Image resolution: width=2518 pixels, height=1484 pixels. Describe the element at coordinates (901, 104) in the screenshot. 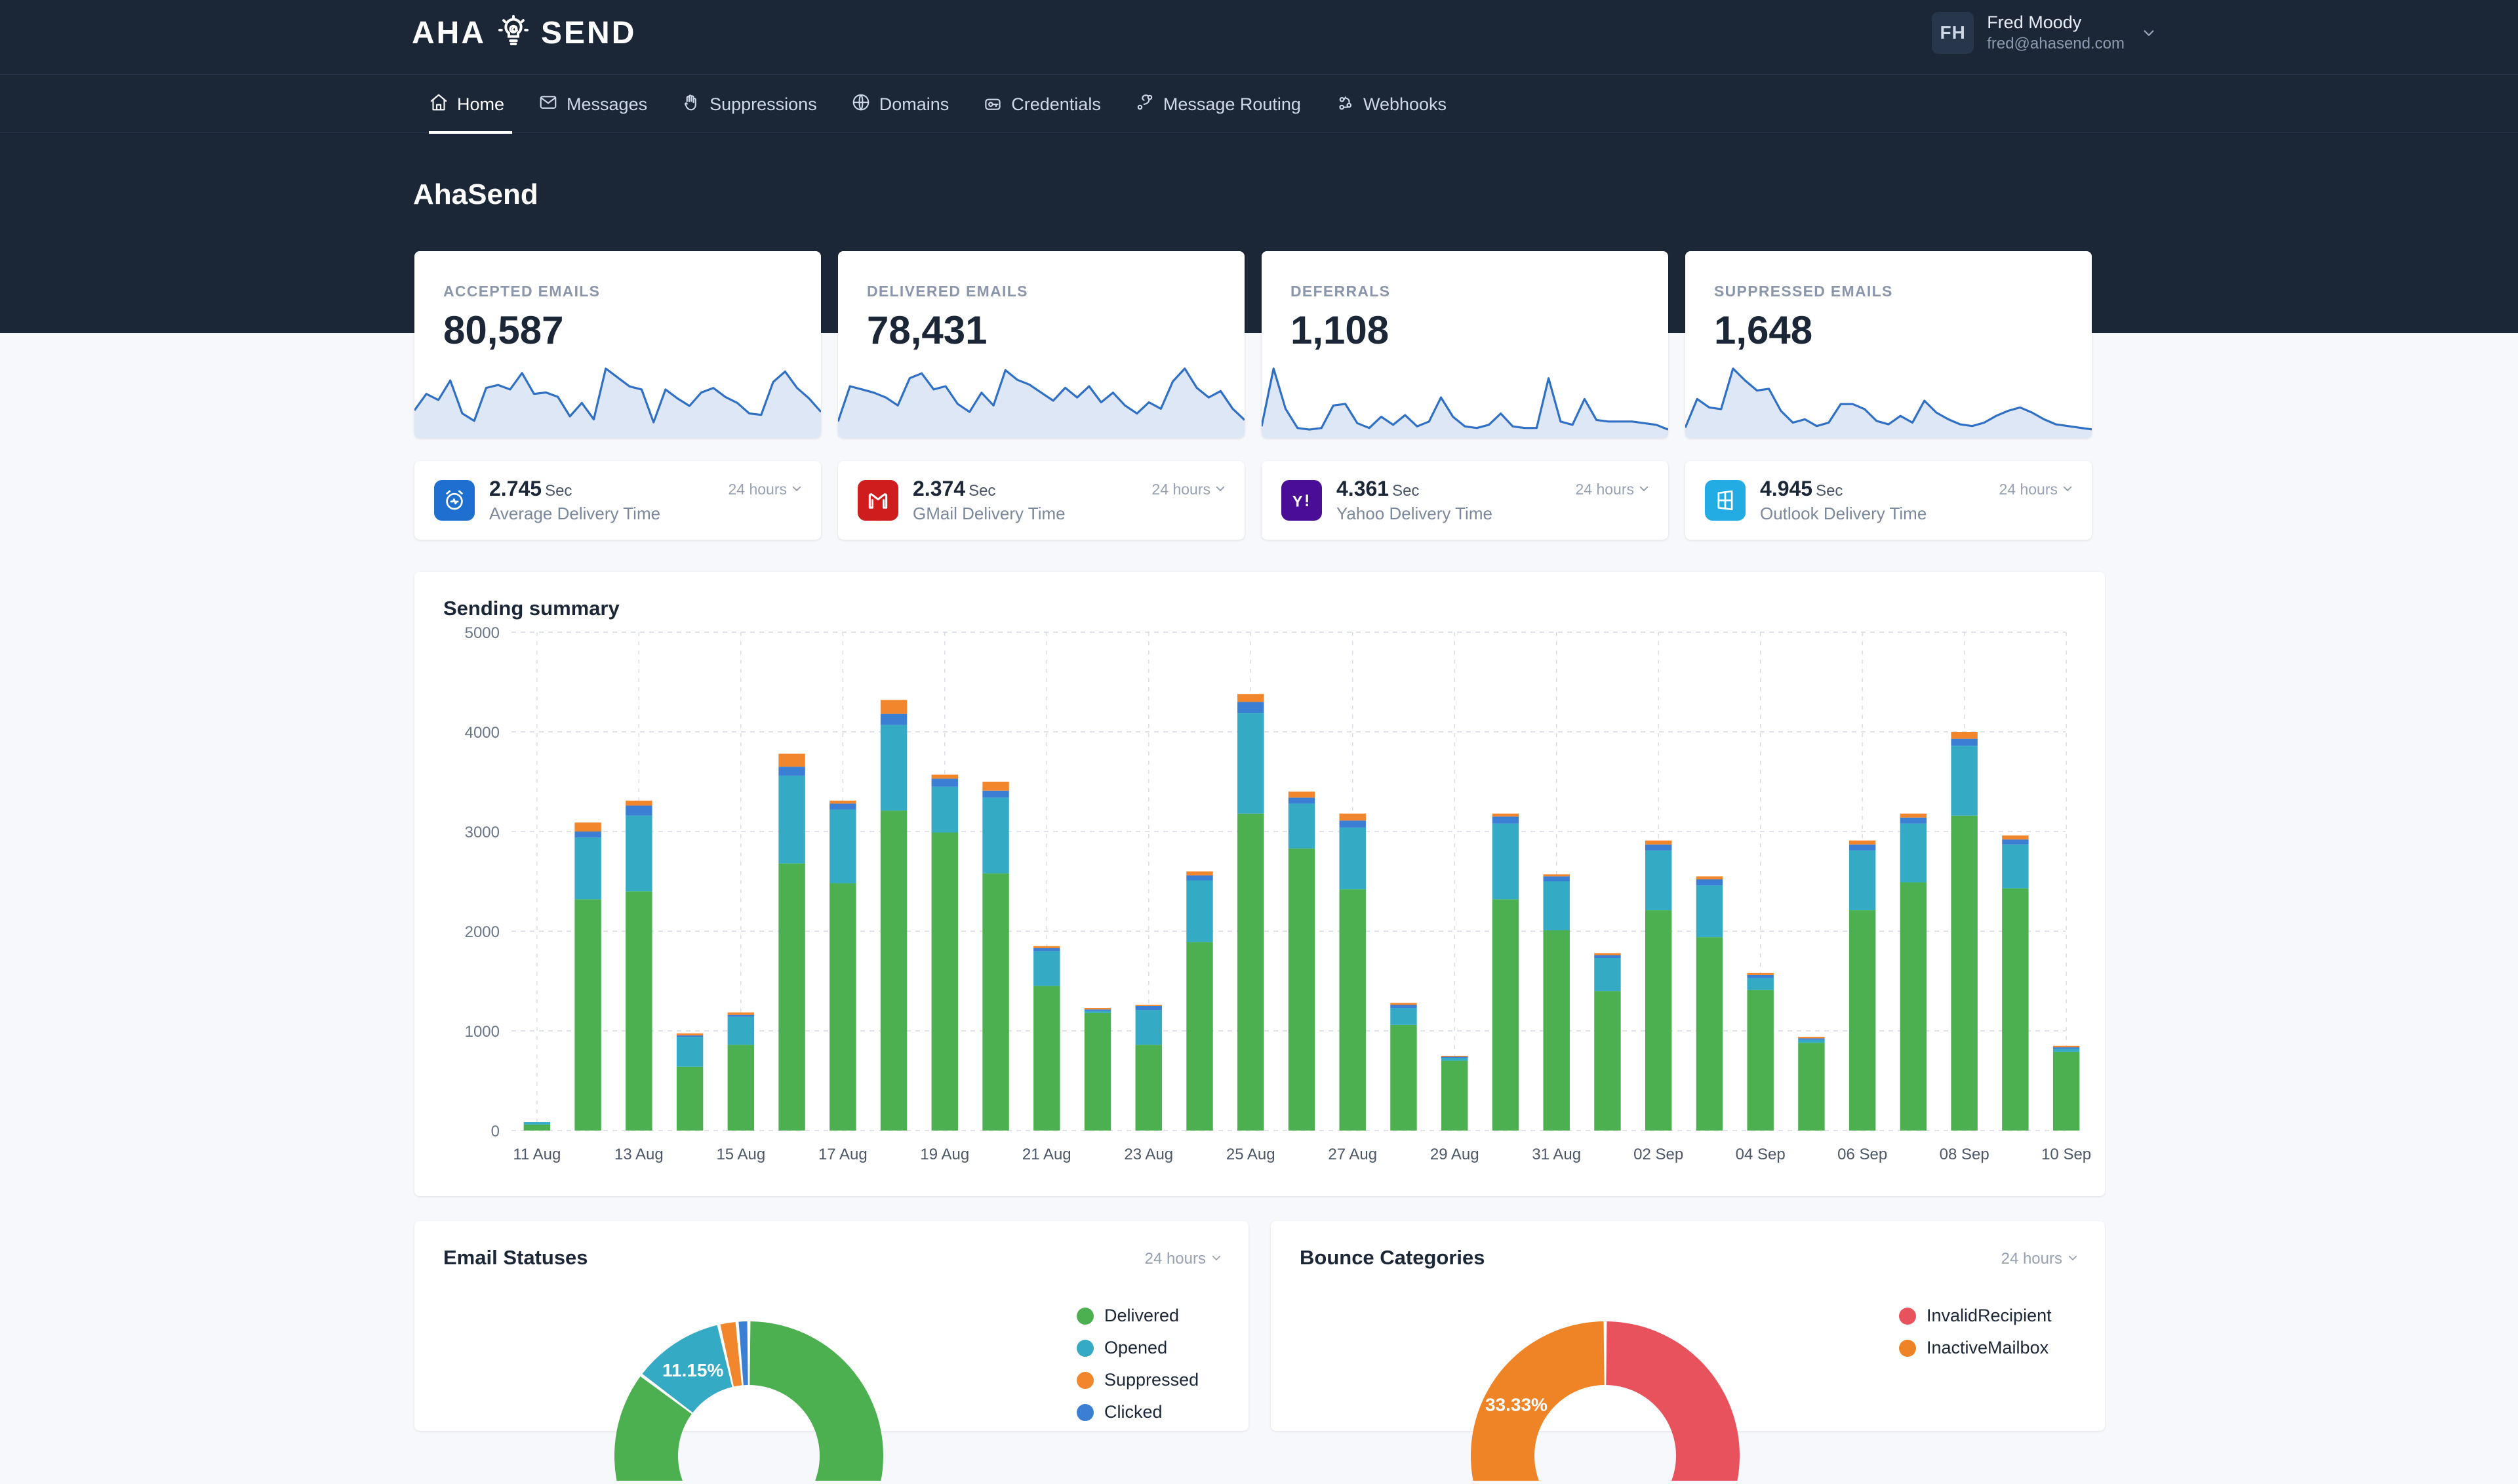

I see `nav-item-domains: Domains` at that location.